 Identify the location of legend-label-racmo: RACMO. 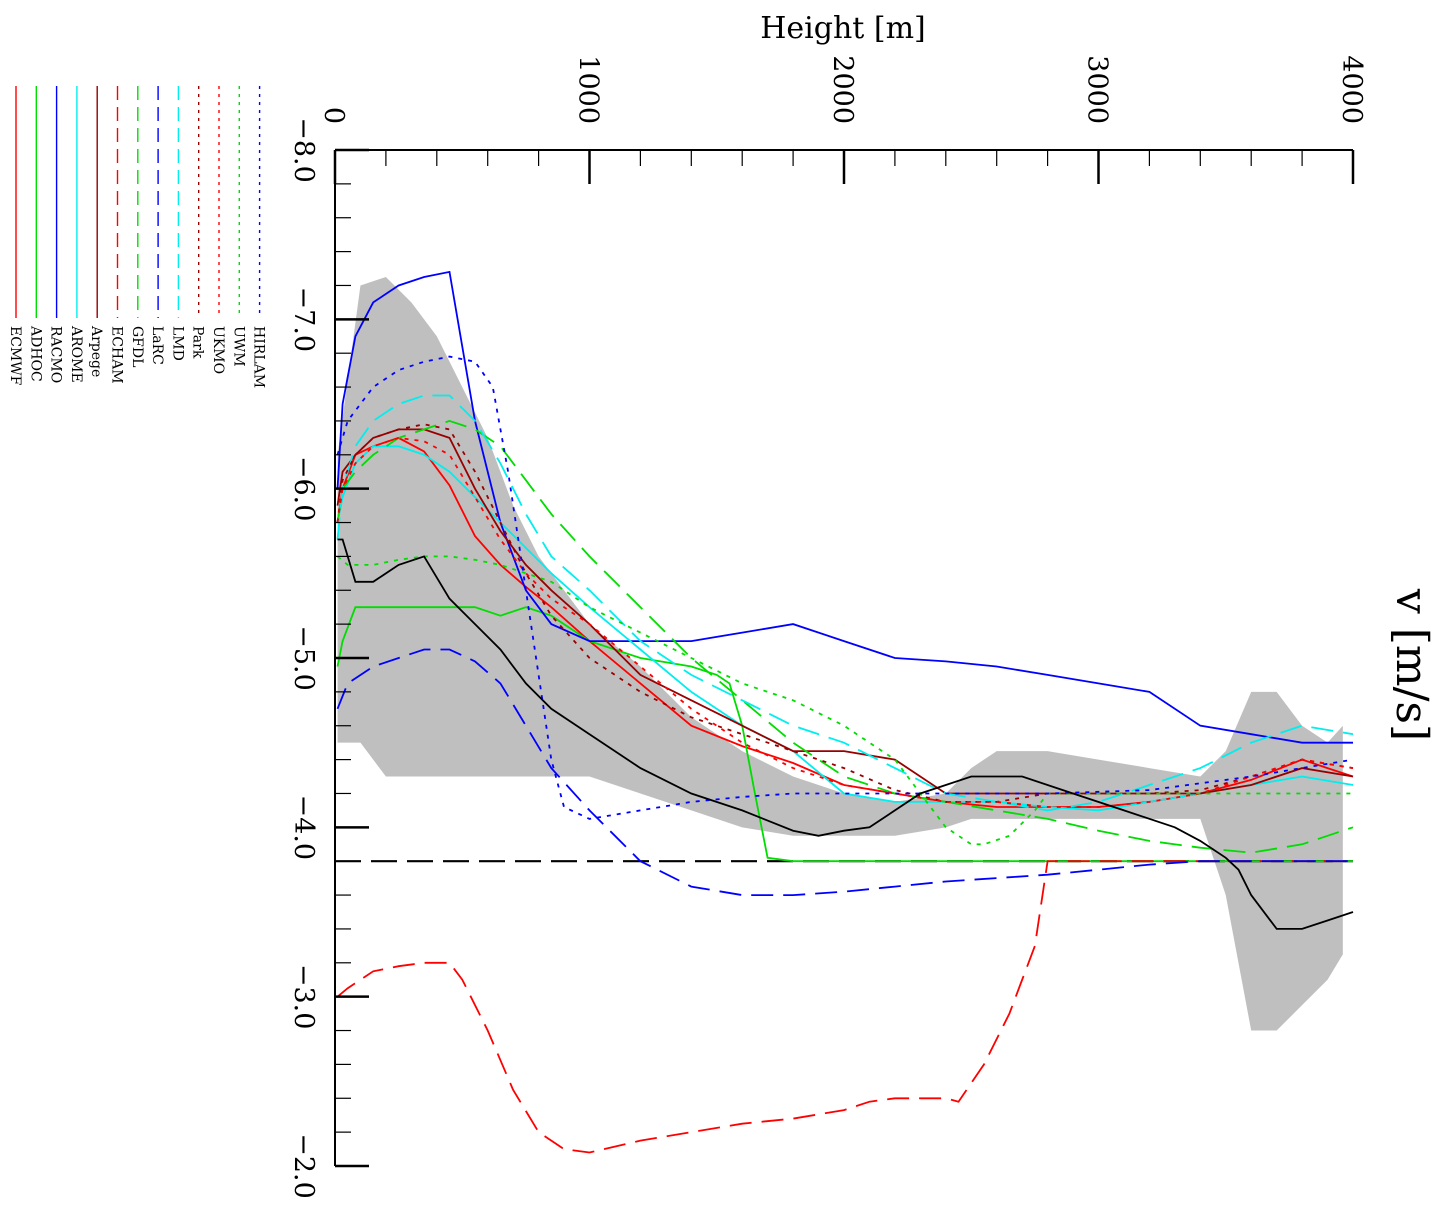
(56, 354).